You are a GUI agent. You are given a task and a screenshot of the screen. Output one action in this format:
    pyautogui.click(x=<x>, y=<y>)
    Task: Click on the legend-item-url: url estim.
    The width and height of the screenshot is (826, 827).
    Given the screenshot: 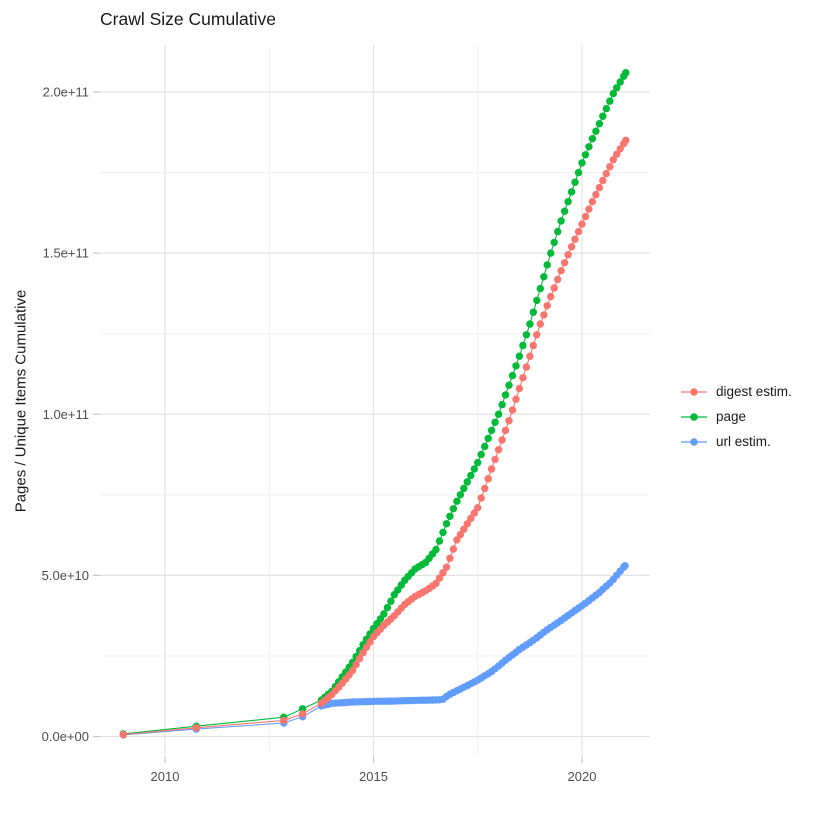 What is the action you would take?
    pyautogui.click(x=735, y=441)
    